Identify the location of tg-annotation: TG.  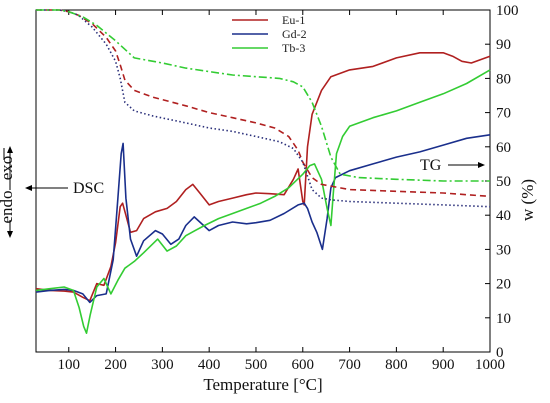
(452, 165).